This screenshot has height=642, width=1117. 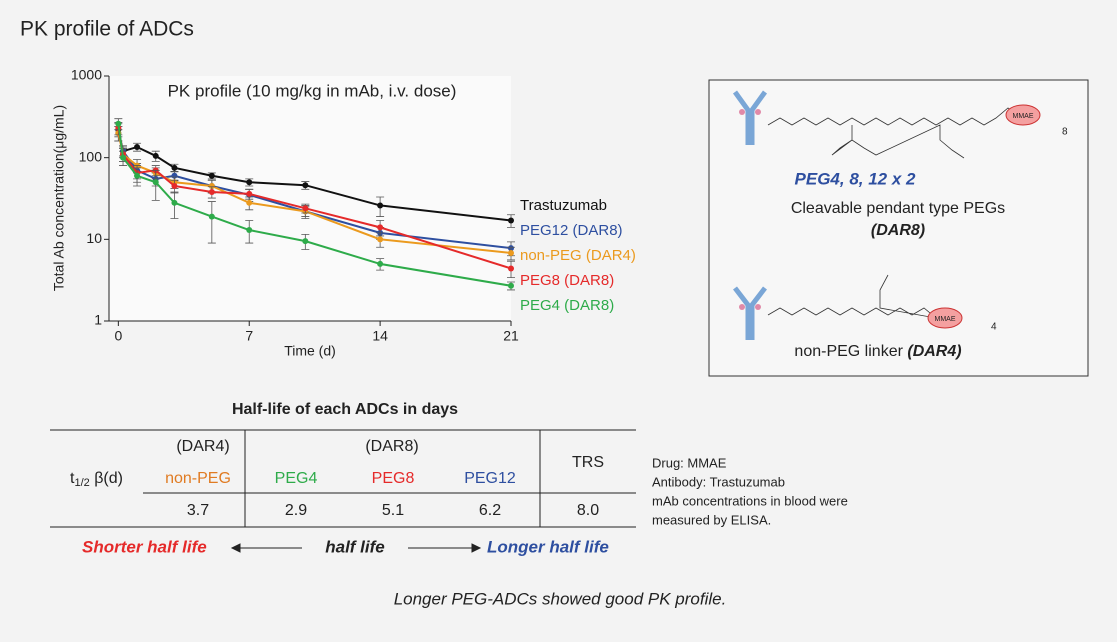 What do you see at coordinates (118, 336) in the screenshot?
I see `x-tick-label: 0` at bounding box center [118, 336].